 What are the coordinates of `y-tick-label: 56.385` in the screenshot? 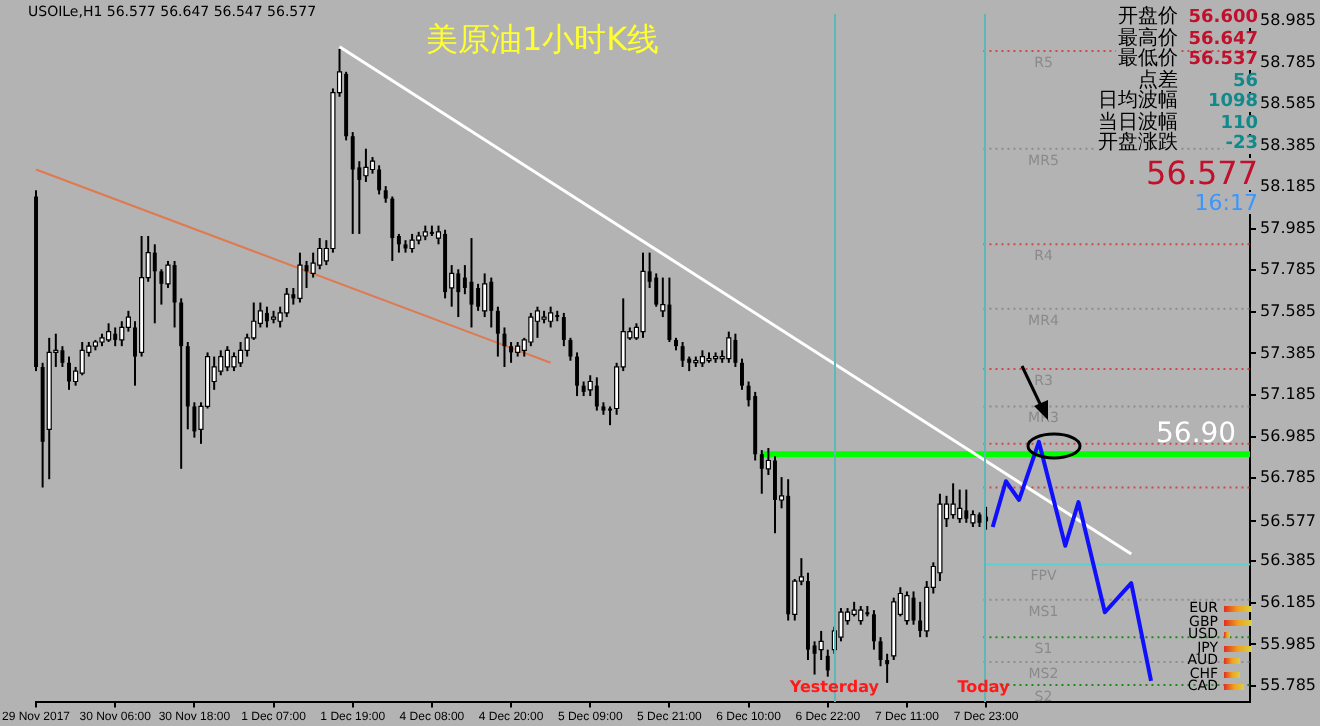 It's located at (1288, 560).